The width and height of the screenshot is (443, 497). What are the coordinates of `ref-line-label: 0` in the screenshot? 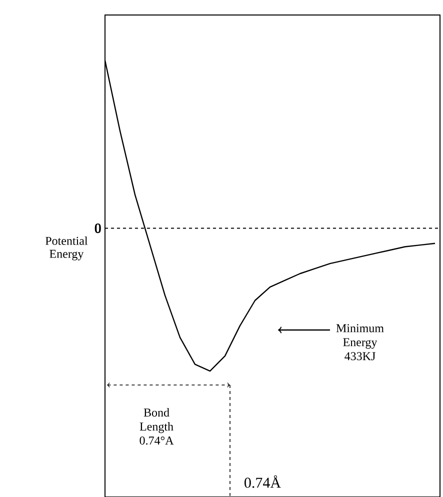 It's located at (97, 228).